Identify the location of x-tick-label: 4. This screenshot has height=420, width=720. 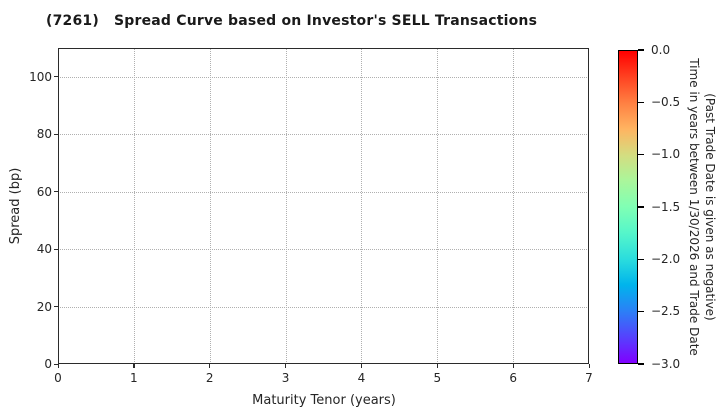
(361, 378).